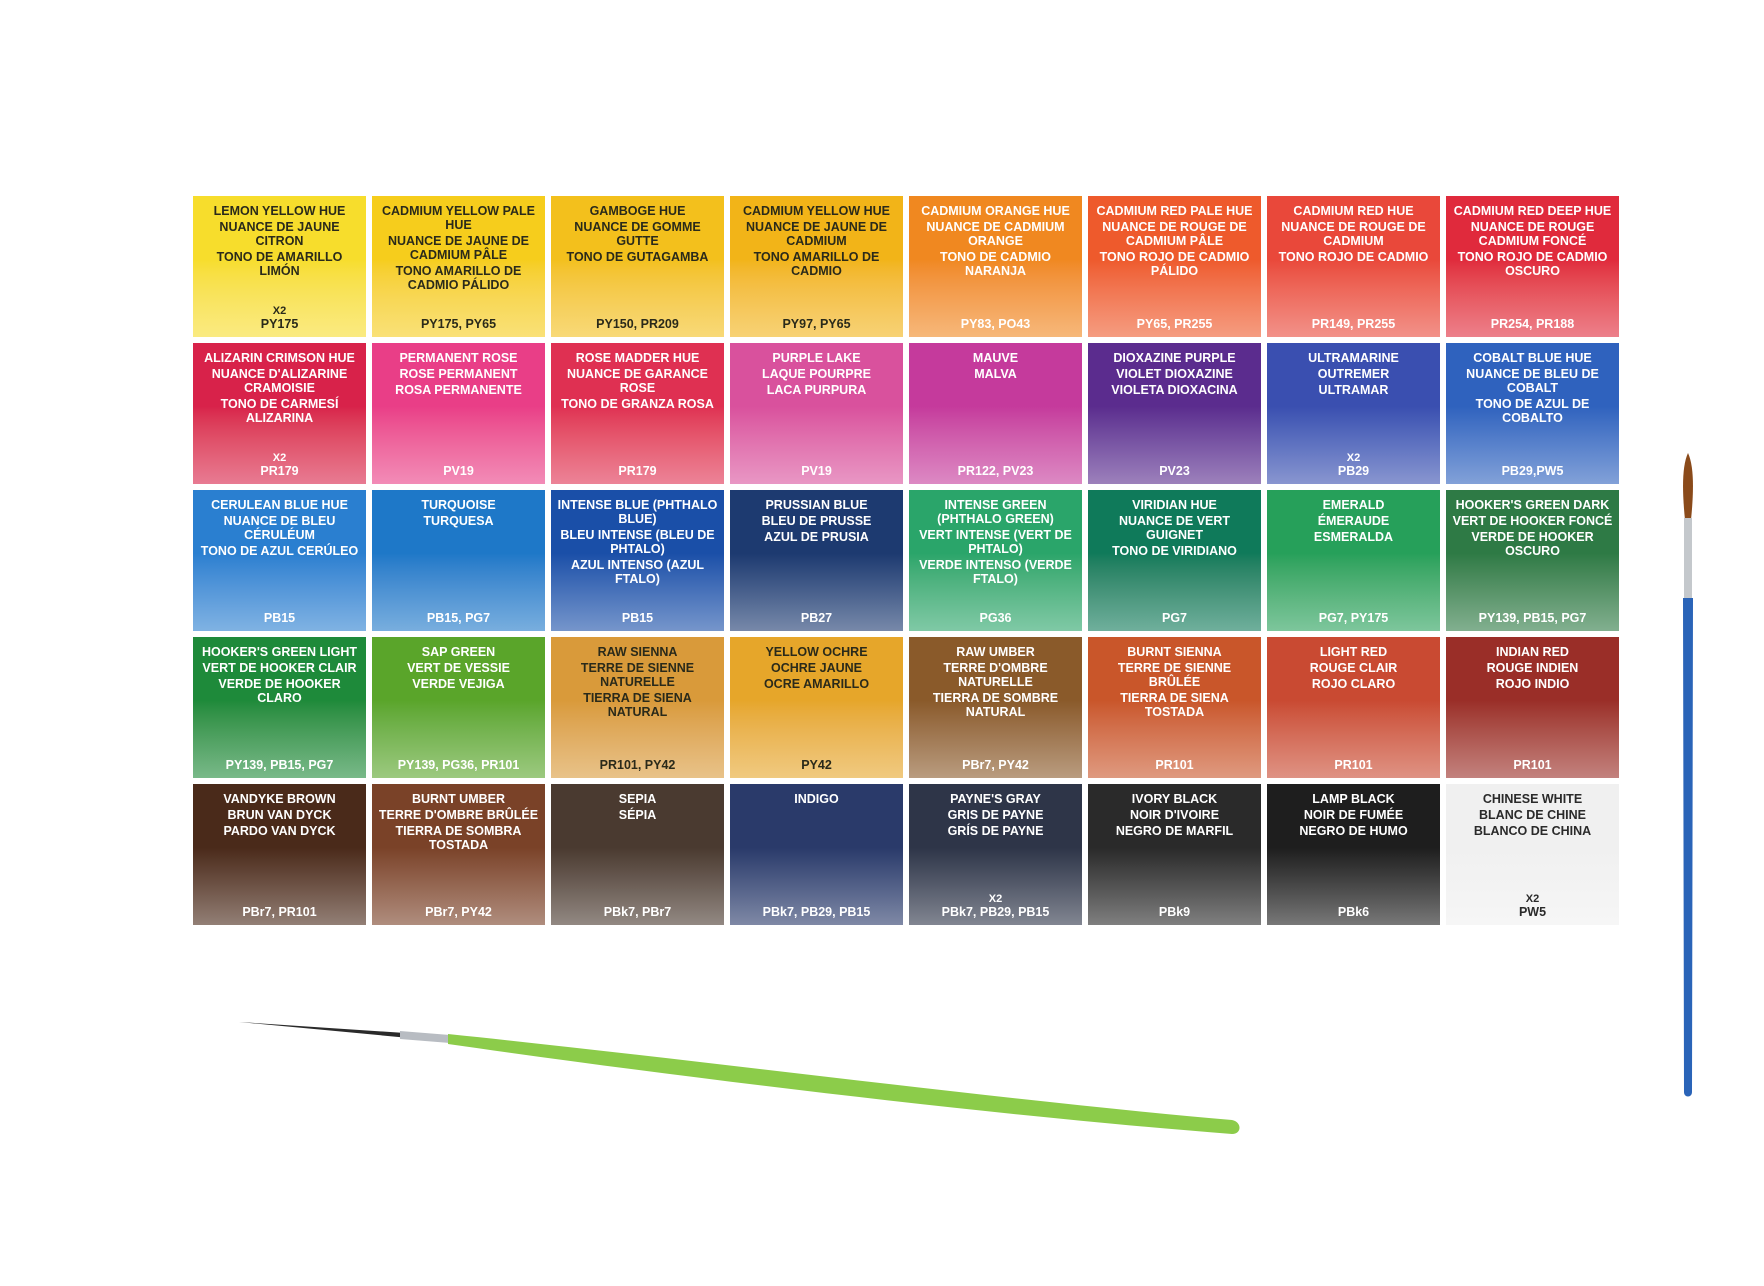 Image resolution: width=1764 pixels, height=1286 pixels. Describe the element at coordinates (279, 551) in the screenshot. I see `swatch-name: TONO DE AZUL CERÚLEO` at that location.